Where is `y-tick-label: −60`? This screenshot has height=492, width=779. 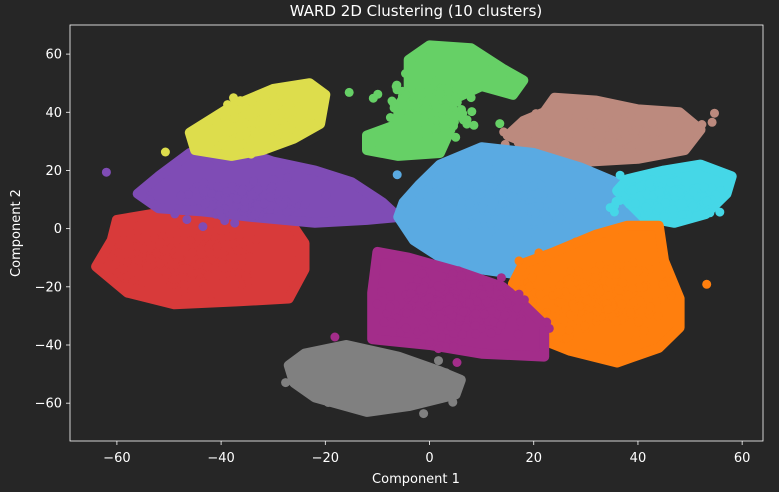 y-tick-label: −60 is located at coordinates (48, 404).